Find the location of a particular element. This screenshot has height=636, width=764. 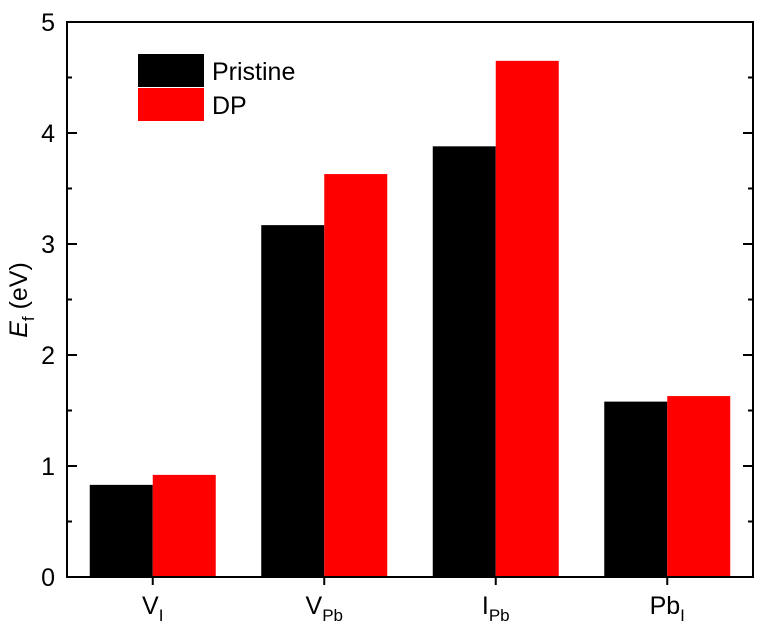

y-tick-label: 1 is located at coordinates (48, 467).